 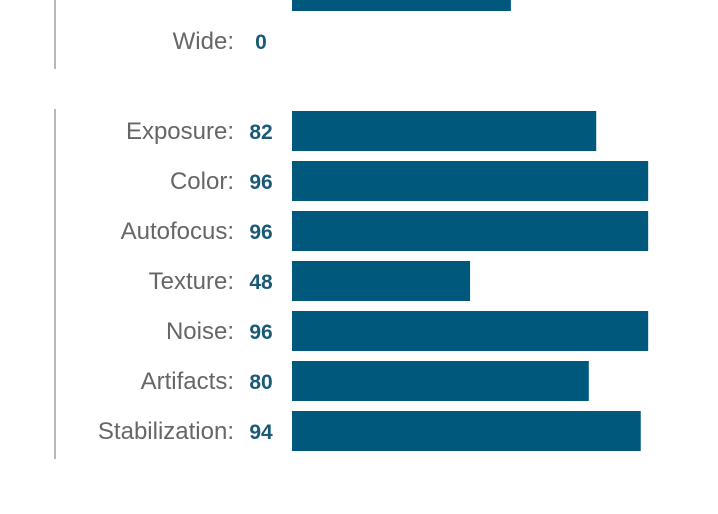 What do you see at coordinates (261, 432) in the screenshot?
I see `value-label: 94` at bounding box center [261, 432].